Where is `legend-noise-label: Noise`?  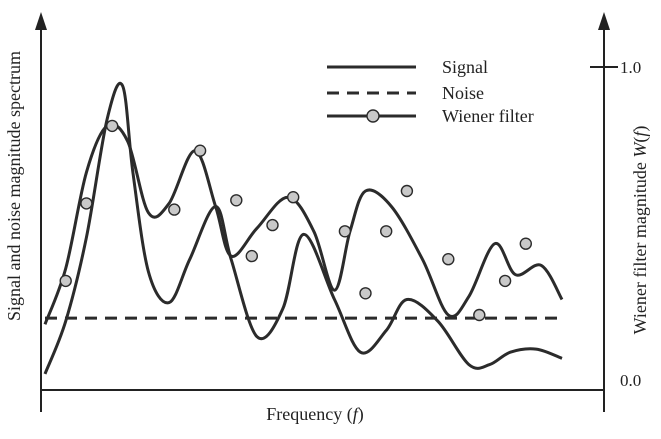 legend-noise-label: Noise is located at coordinates (463, 93).